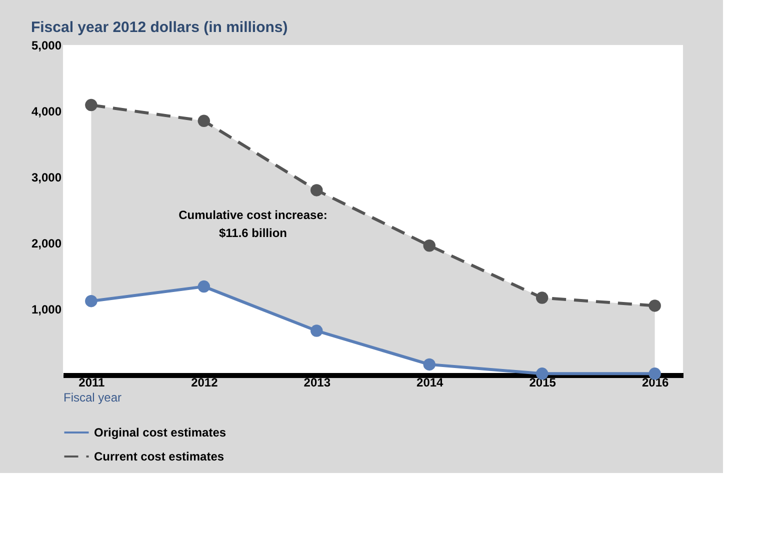 The image size is (764, 541). What do you see at coordinates (655, 383) in the screenshot?
I see `x-tick-label: 2016` at bounding box center [655, 383].